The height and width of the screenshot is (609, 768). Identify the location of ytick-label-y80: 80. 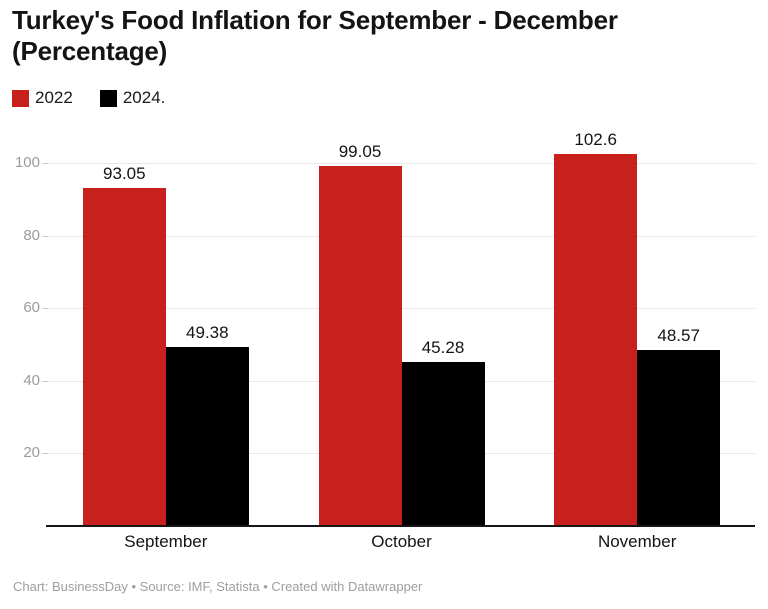
(31, 235).